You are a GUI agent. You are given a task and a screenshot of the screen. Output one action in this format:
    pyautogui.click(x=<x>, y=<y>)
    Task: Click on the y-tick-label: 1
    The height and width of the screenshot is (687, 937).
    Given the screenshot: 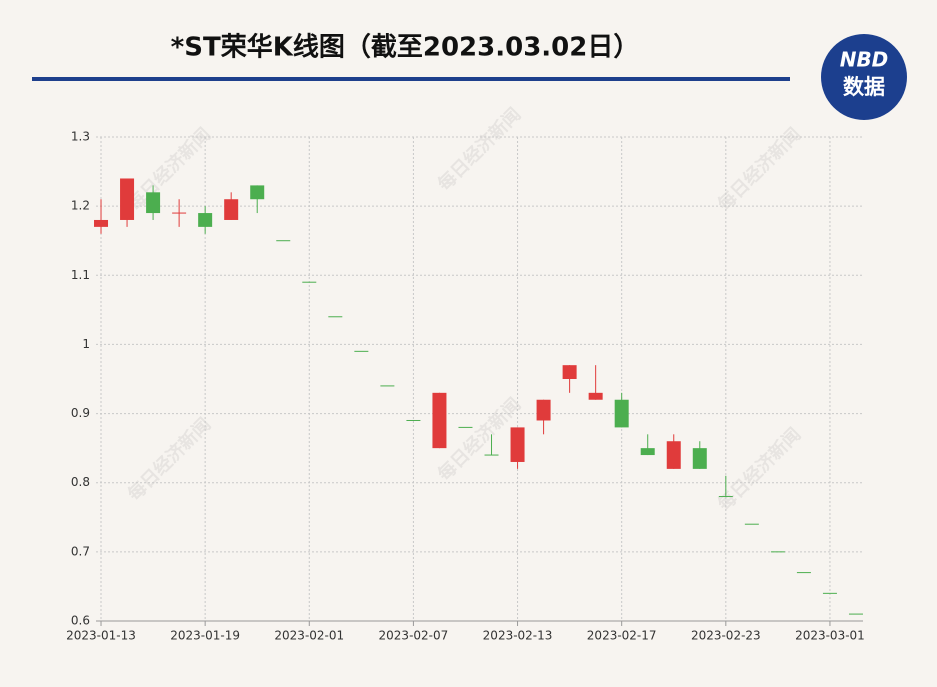 What is the action you would take?
    pyautogui.click(x=86, y=344)
    